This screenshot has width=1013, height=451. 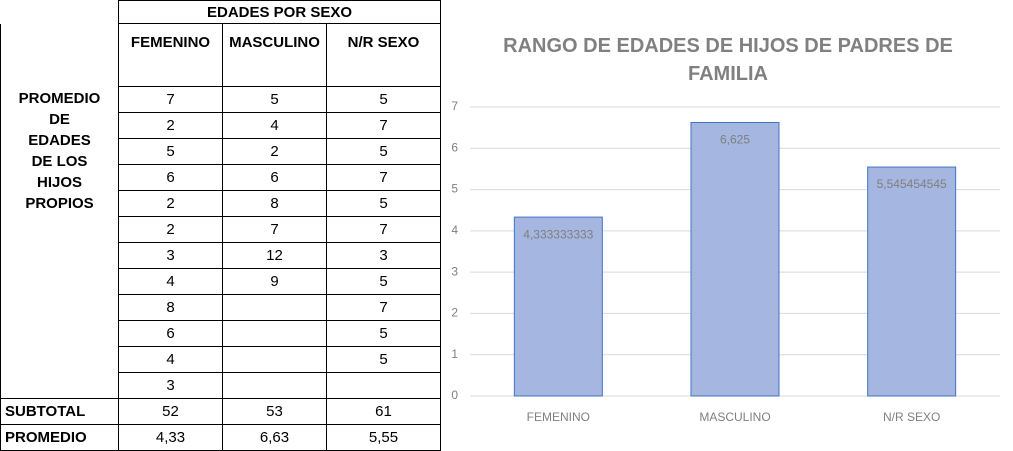 What do you see at coordinates (383, 55) in the screenshot?
I see `column-header: N/R SEXO` at bounding box center [383, 55].